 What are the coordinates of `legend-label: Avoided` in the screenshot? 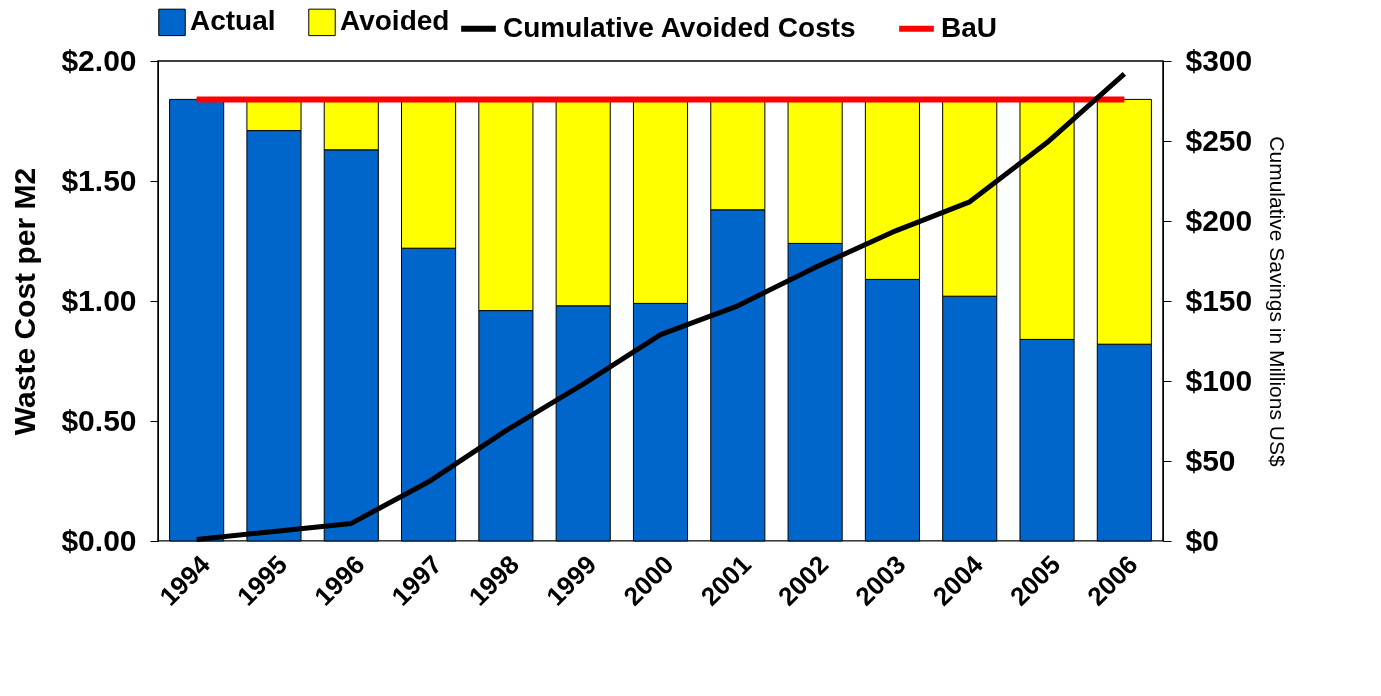 It's located at (395, 21).